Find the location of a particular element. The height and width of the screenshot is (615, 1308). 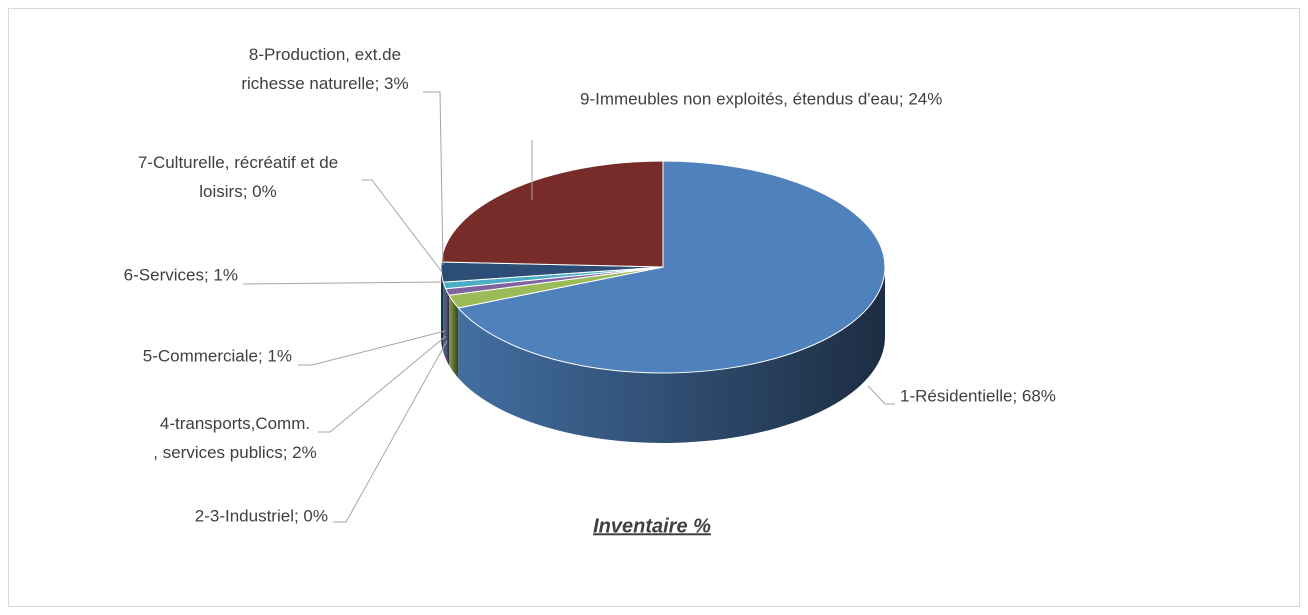

data-label: 5-Commerciale; 1% is located at coordinates (217, 355).